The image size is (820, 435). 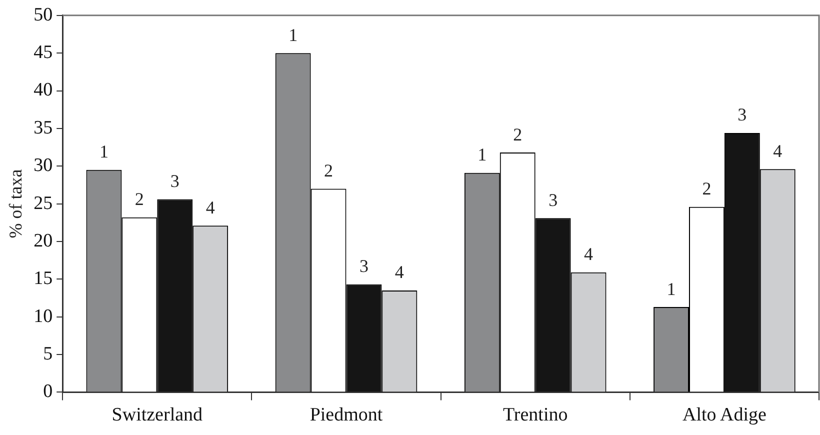 What do you see at coordinates (43, 53) in the screenshot?
I see `y-tick-label: 45` at bounding box center [43, 53].